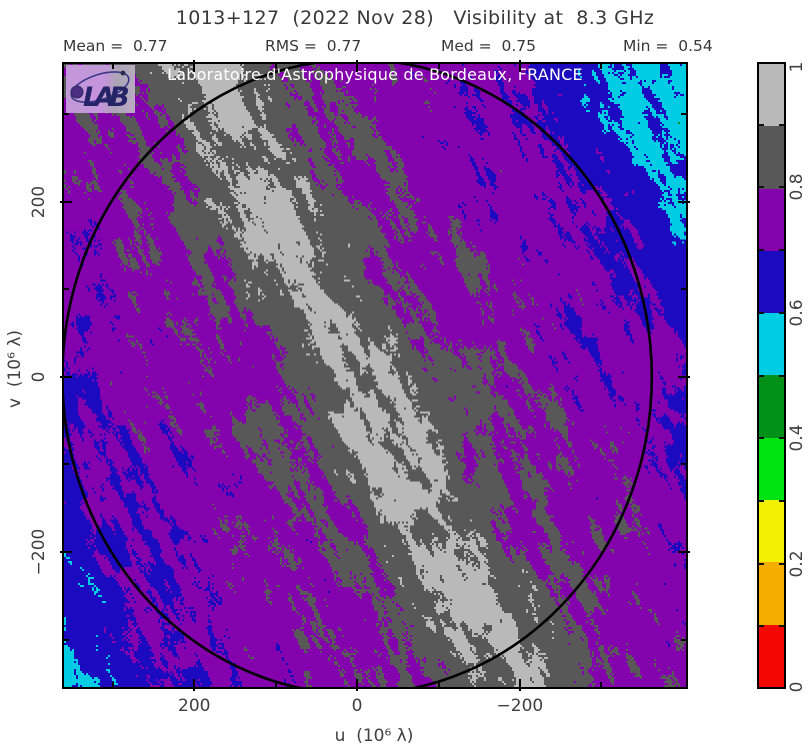  I want to click on colorbar-tick-label: 0, so click(797, 687).